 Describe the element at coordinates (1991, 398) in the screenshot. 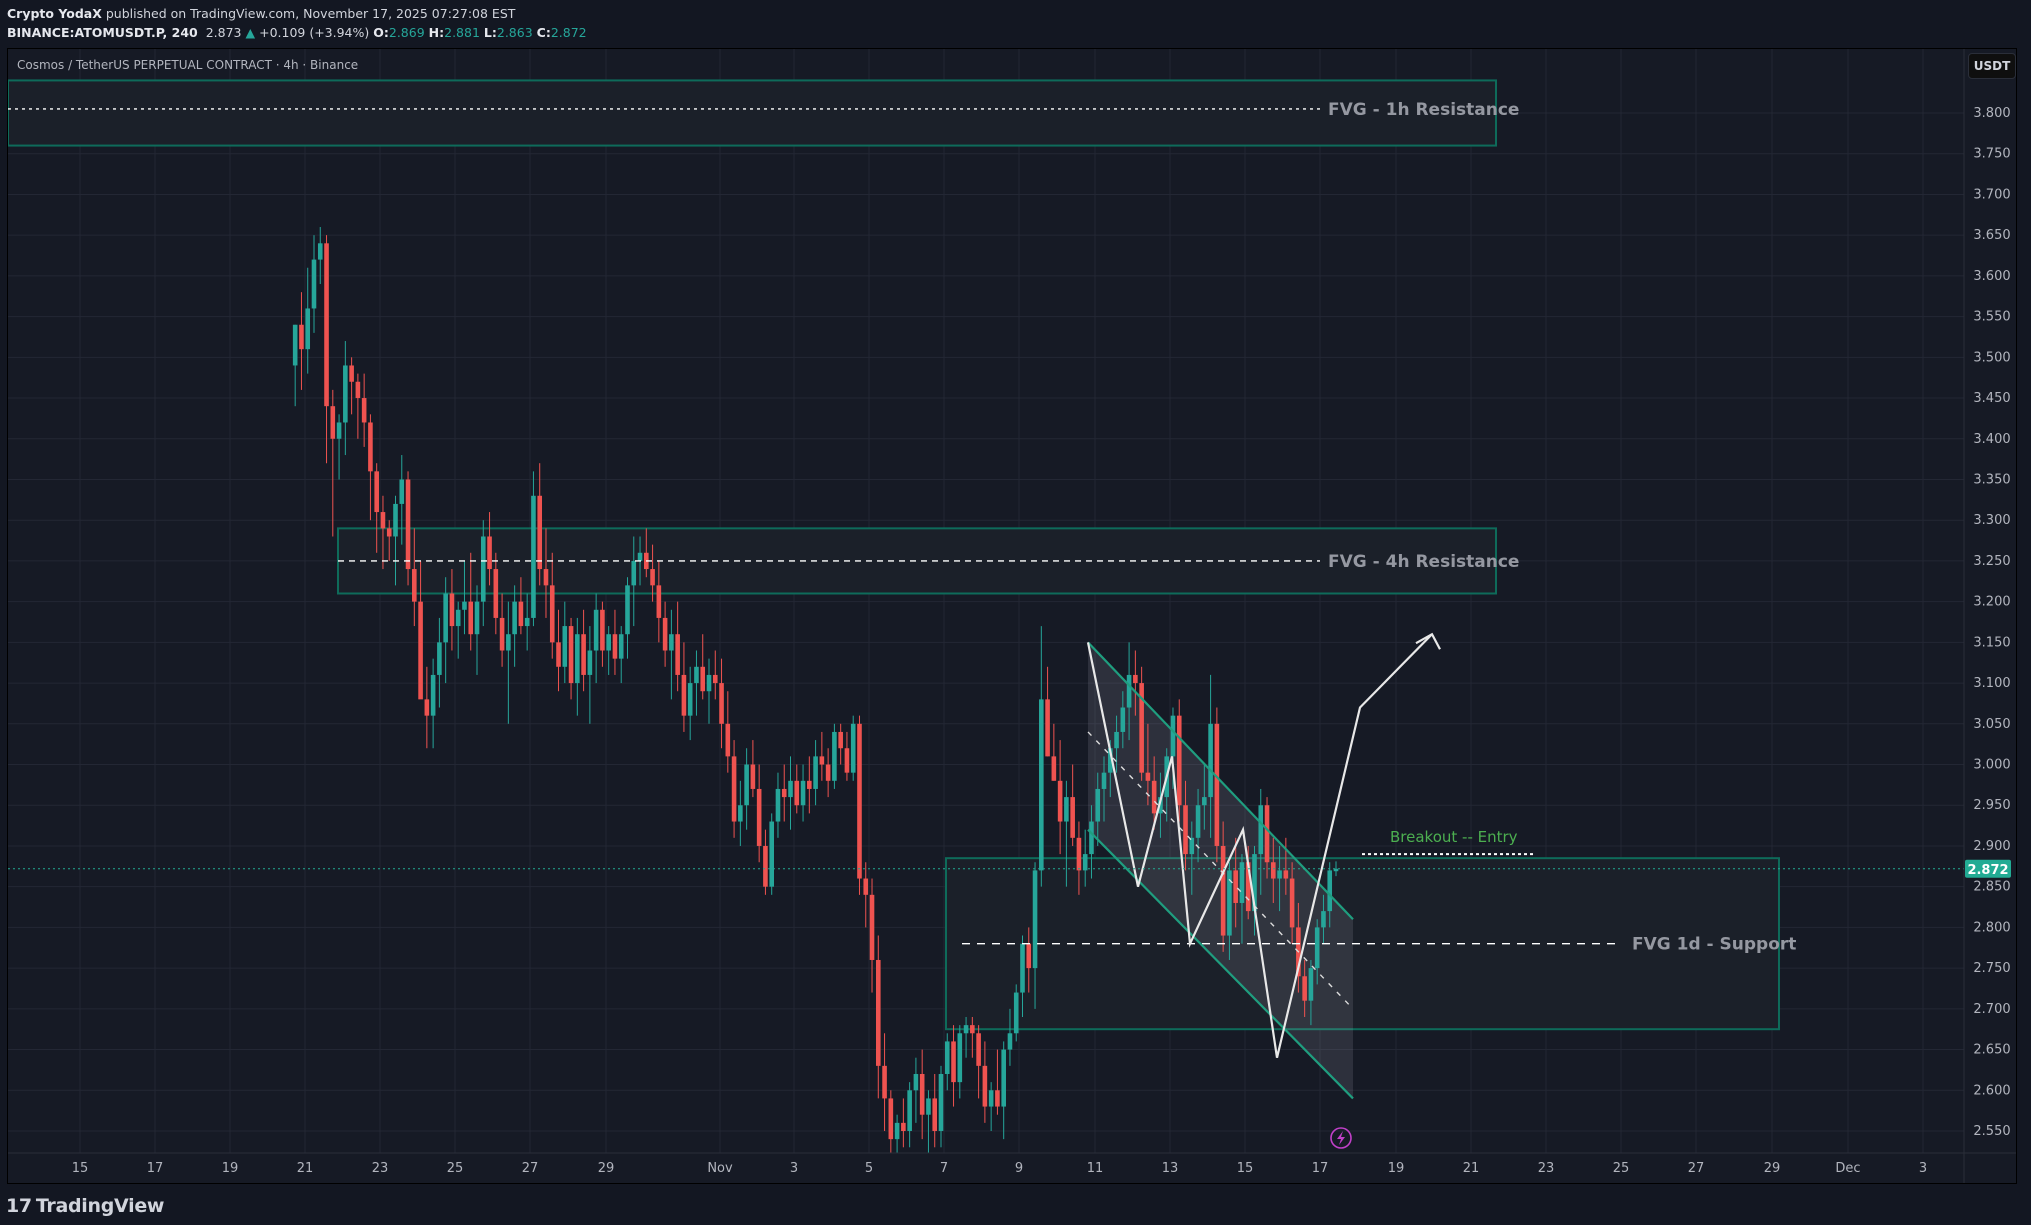

I see `price-tick: 3.450` at that location.